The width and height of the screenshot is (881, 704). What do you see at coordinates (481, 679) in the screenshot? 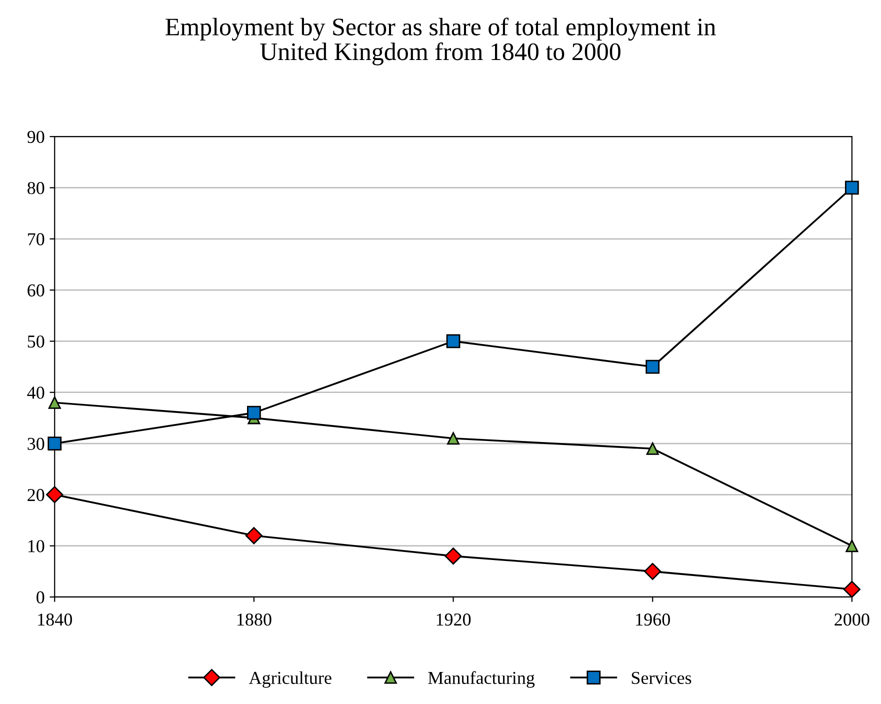
I see `legend-label: Manufacturing` at bounding box center [481, 679].